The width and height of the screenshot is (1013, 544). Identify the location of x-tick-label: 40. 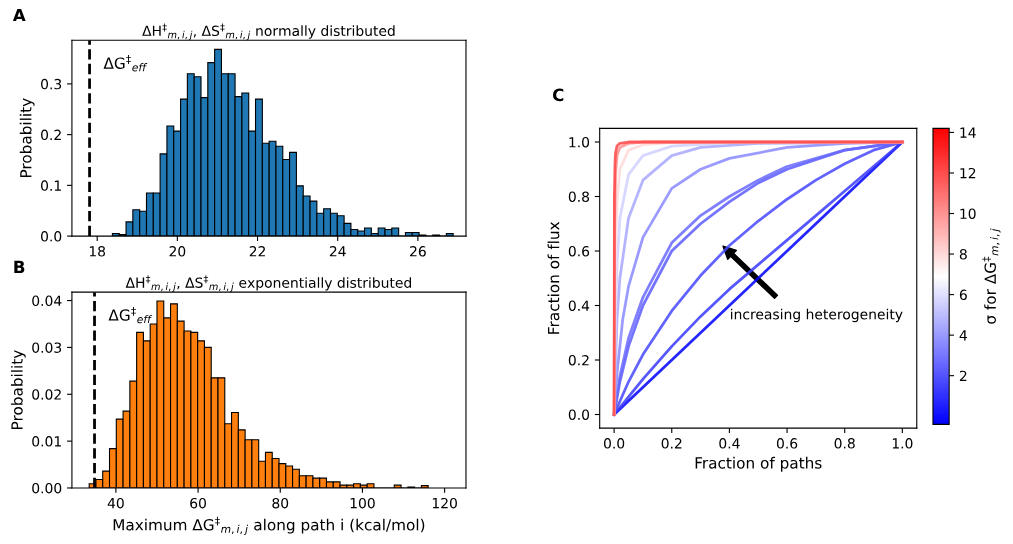
(115, 503).